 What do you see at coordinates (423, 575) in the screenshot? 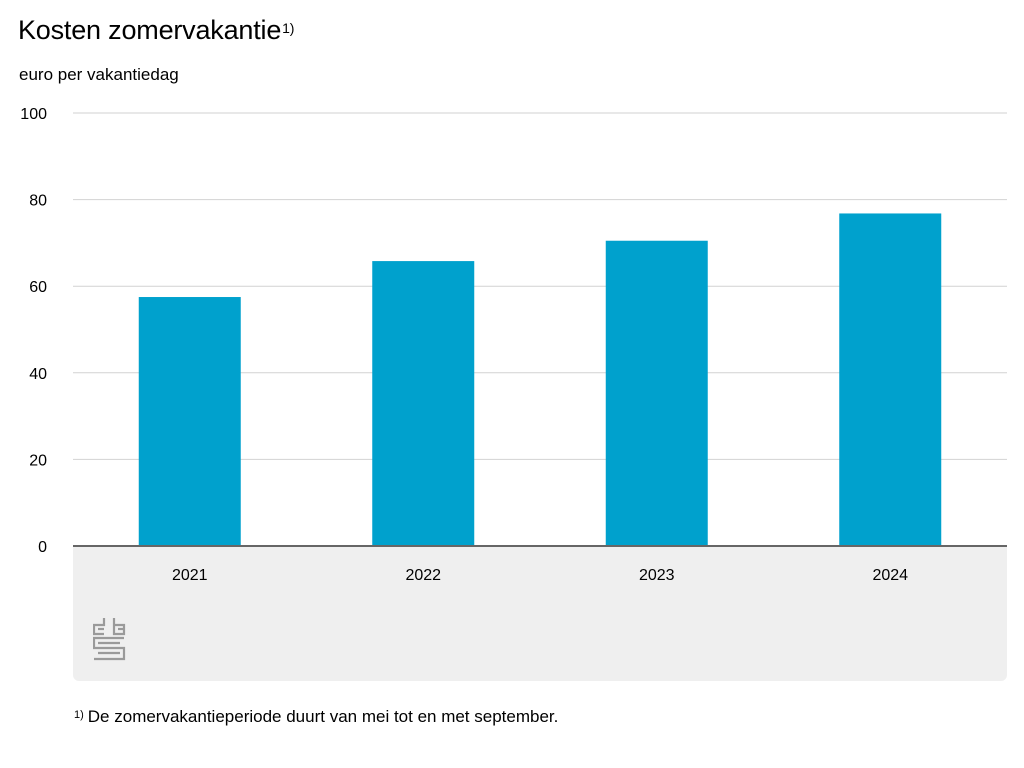
I see `x-tick-label: 2022` at bounding box center [423, 575].